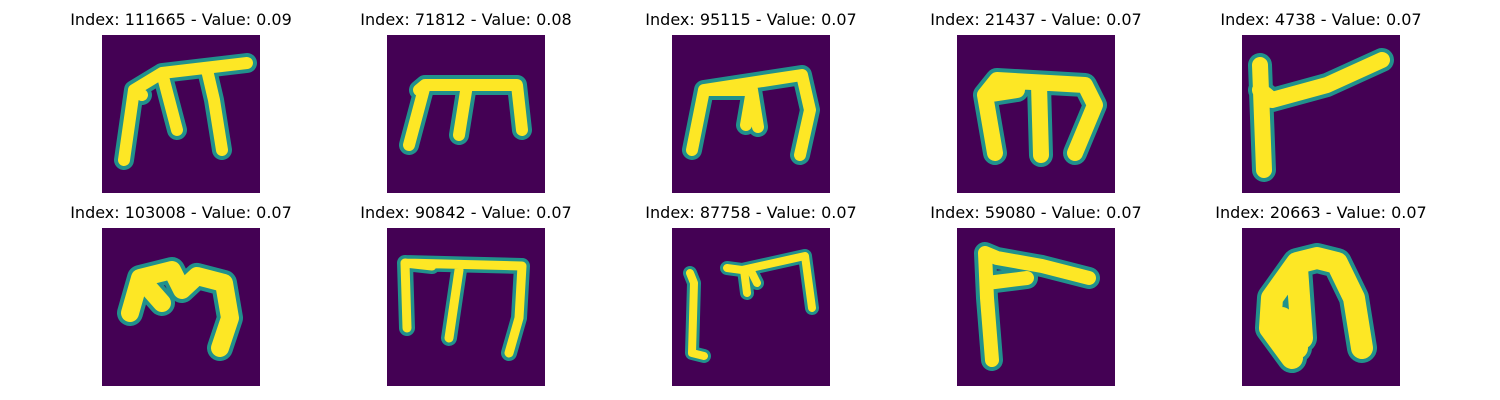 The height and width of the screenshot is (400, 1500). I want to click on panel-title: Index: 87758 - Value: 0.07, so click(751, 212).